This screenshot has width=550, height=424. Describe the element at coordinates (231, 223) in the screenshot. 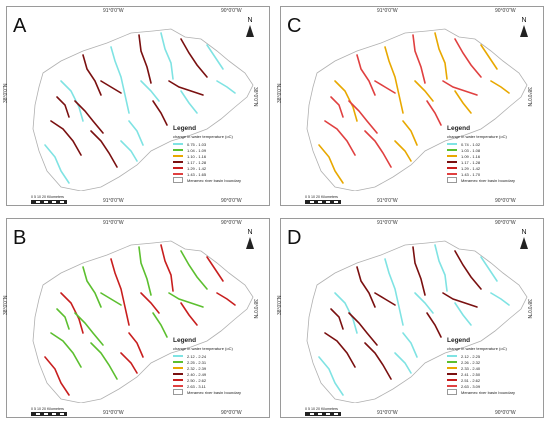

I see `longitude-label-top-right: 90°0'0"W` at that location.